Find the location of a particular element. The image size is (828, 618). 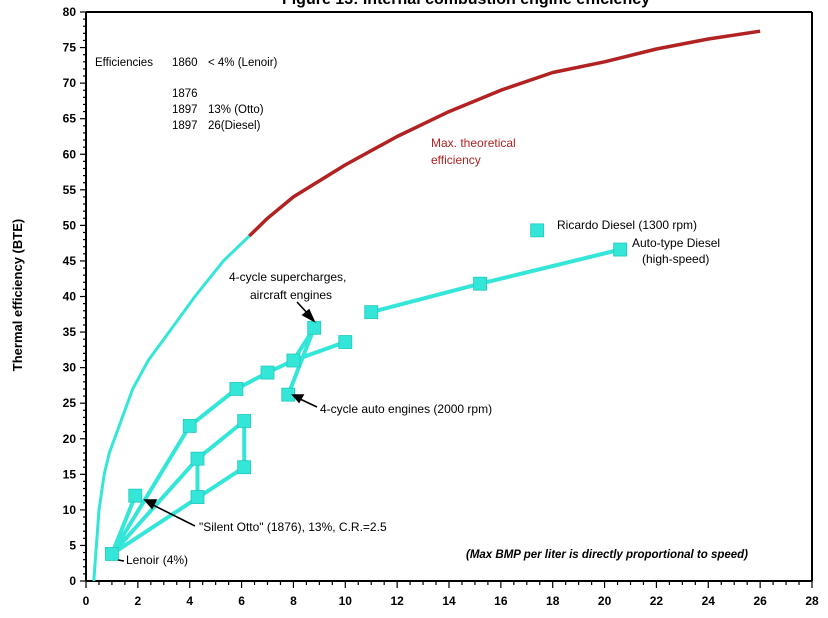

y-tick-label: 25 is located at coordinates (70, 403).